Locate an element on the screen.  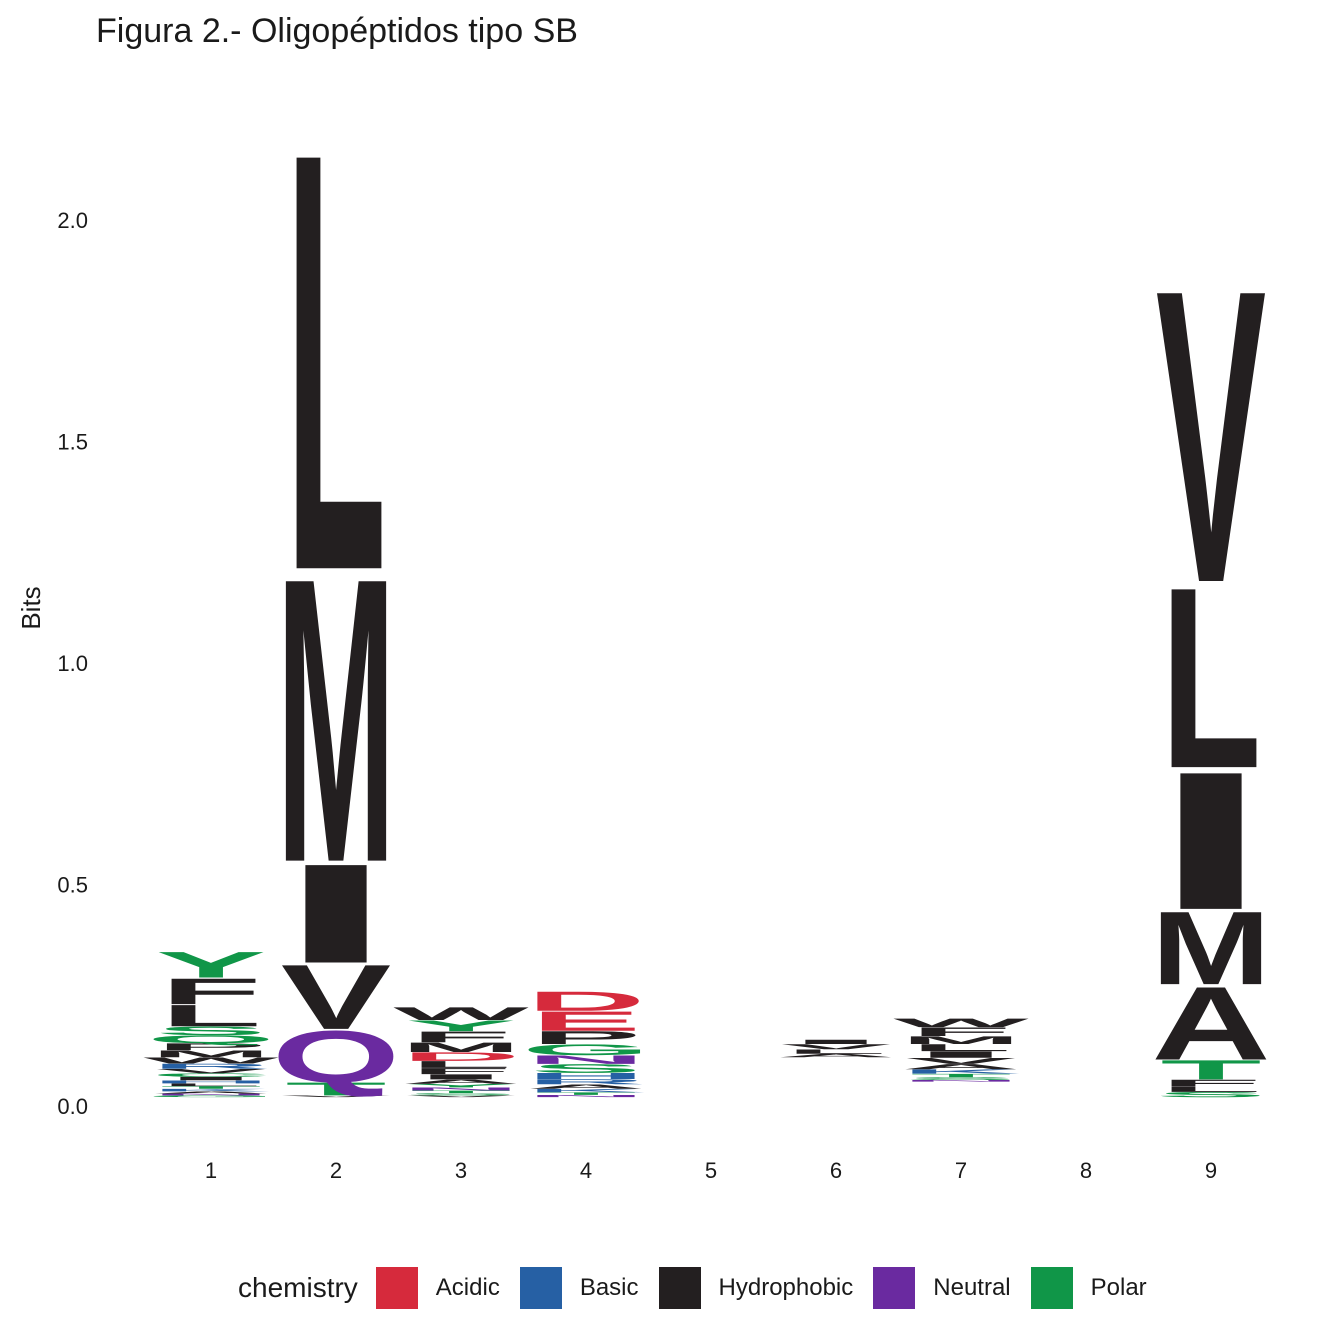
chart-title: Figura 2.- Oligopéptidos tipo SB is located at coordinates (337, 31).